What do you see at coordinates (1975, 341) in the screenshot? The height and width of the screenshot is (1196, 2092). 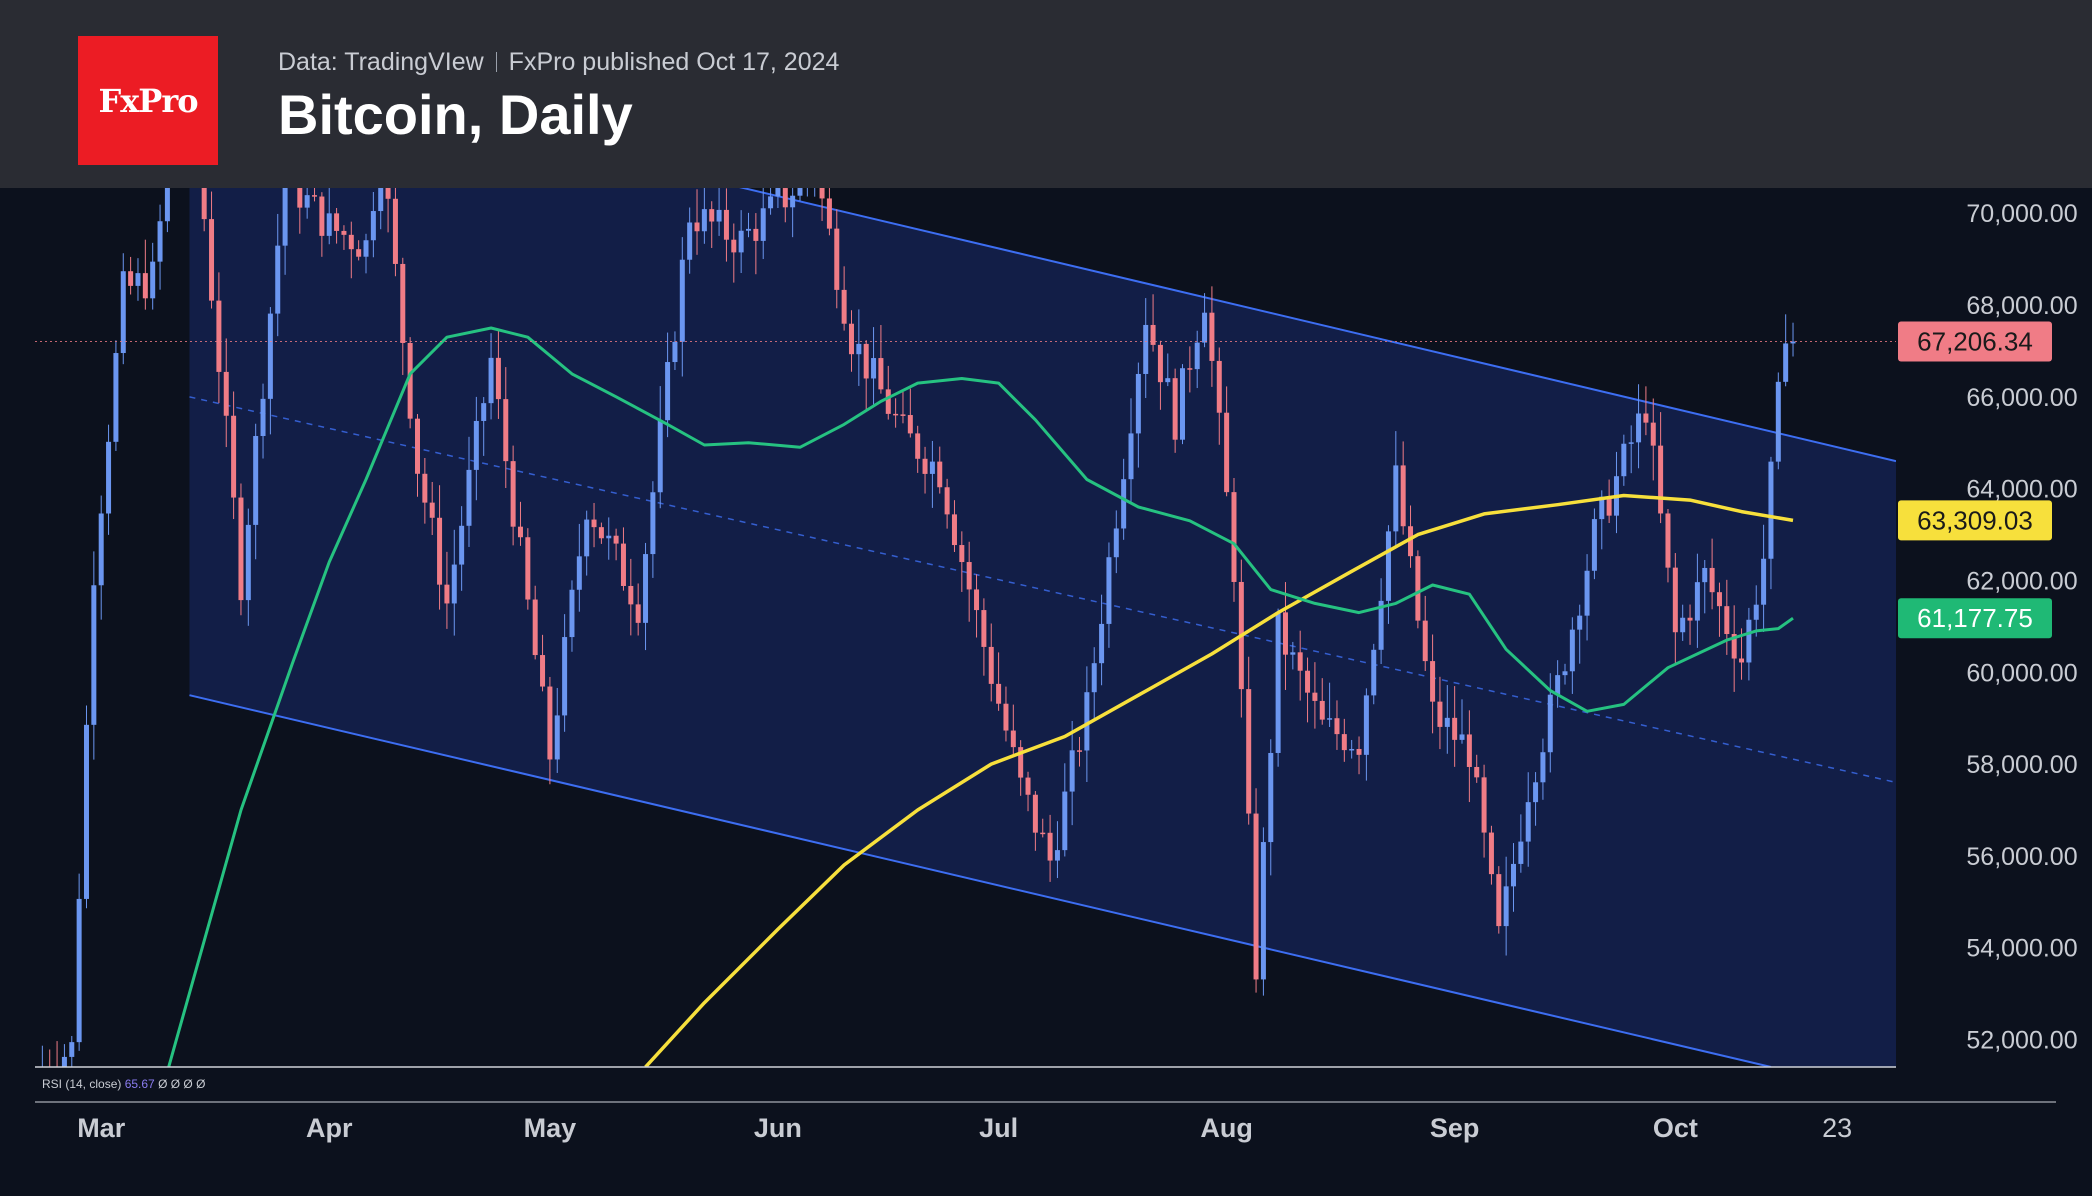 I see `last-price-badge-bg` at bounding box center [1975, 341].